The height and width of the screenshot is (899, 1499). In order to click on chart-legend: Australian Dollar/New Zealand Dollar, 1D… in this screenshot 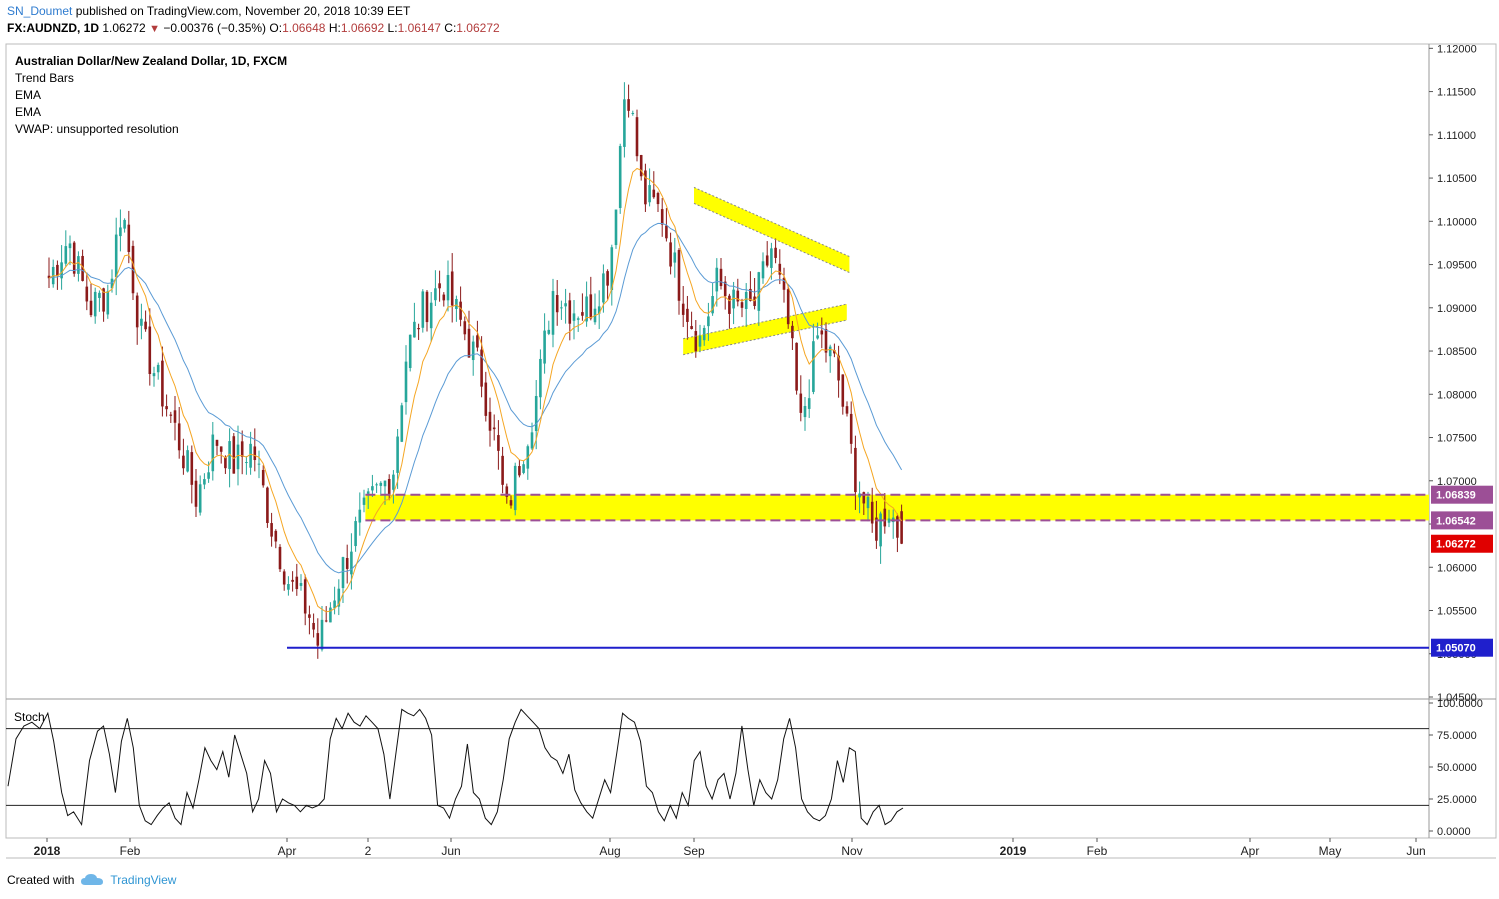, I will do `click(151, 95)`.